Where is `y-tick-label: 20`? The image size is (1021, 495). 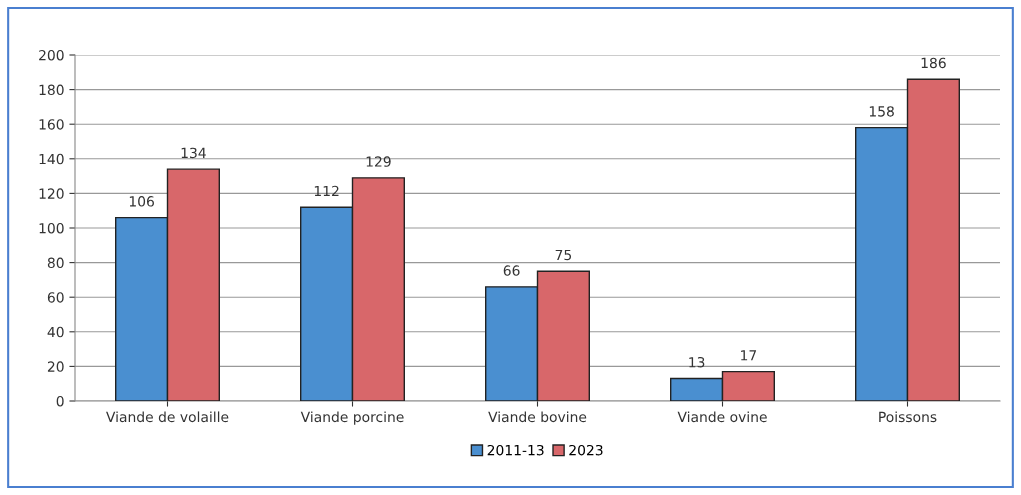
y-tick-label: 20 is located at coordinates (55, 366).